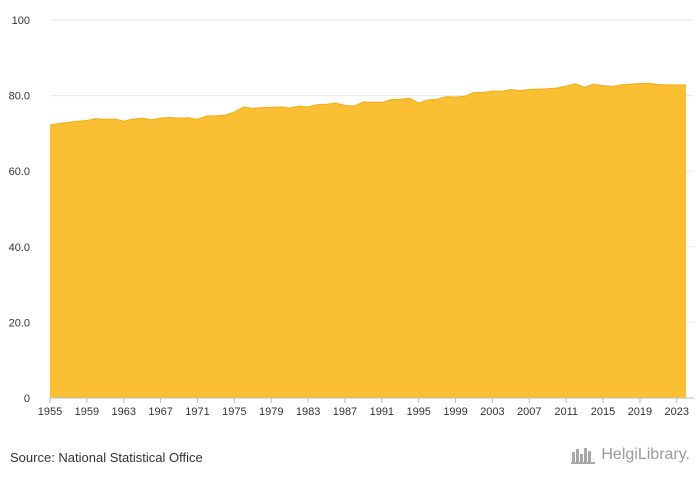 The height and width of the screenshot is (483, 700). I want to click on x-tick-label: 1971, so click(197, 412).